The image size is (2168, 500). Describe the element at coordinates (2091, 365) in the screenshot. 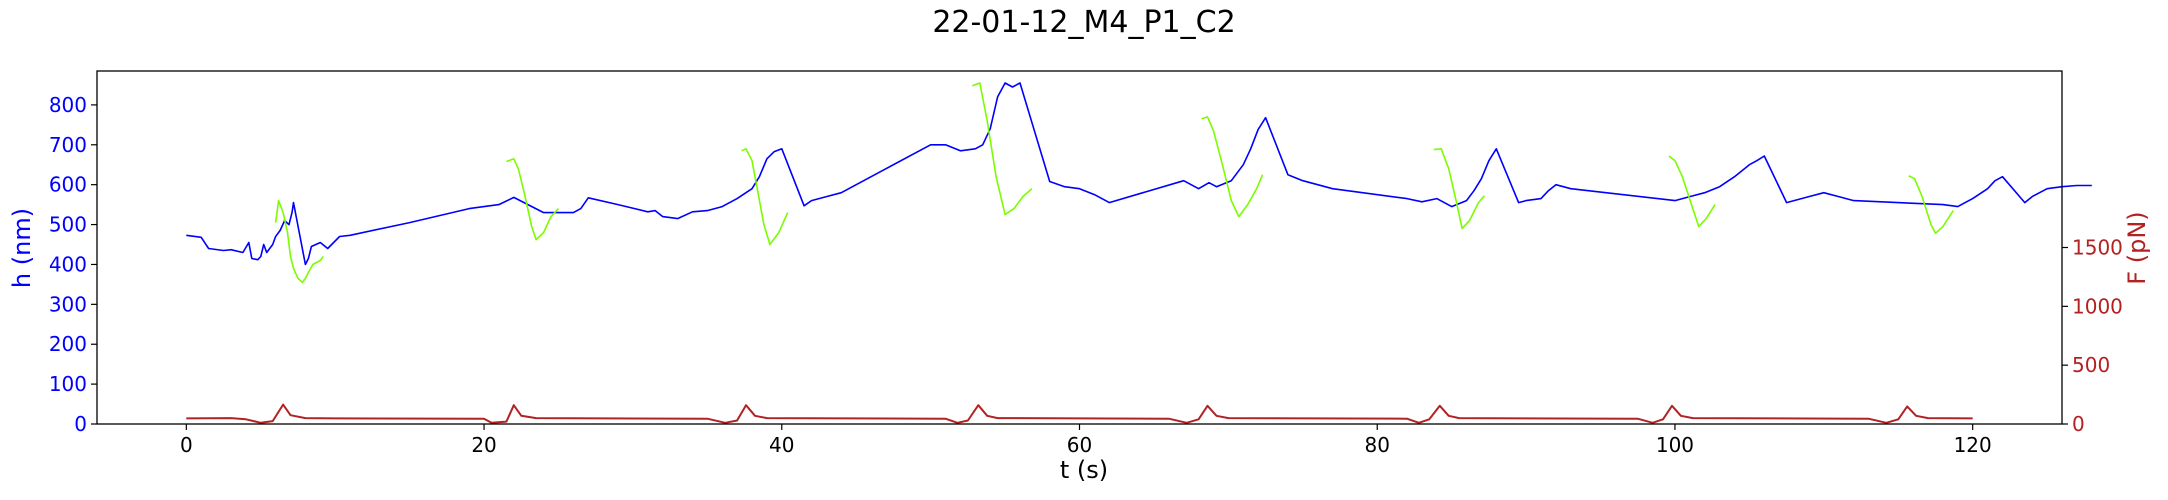

I see `y-right-tick-label: 500` at that location.